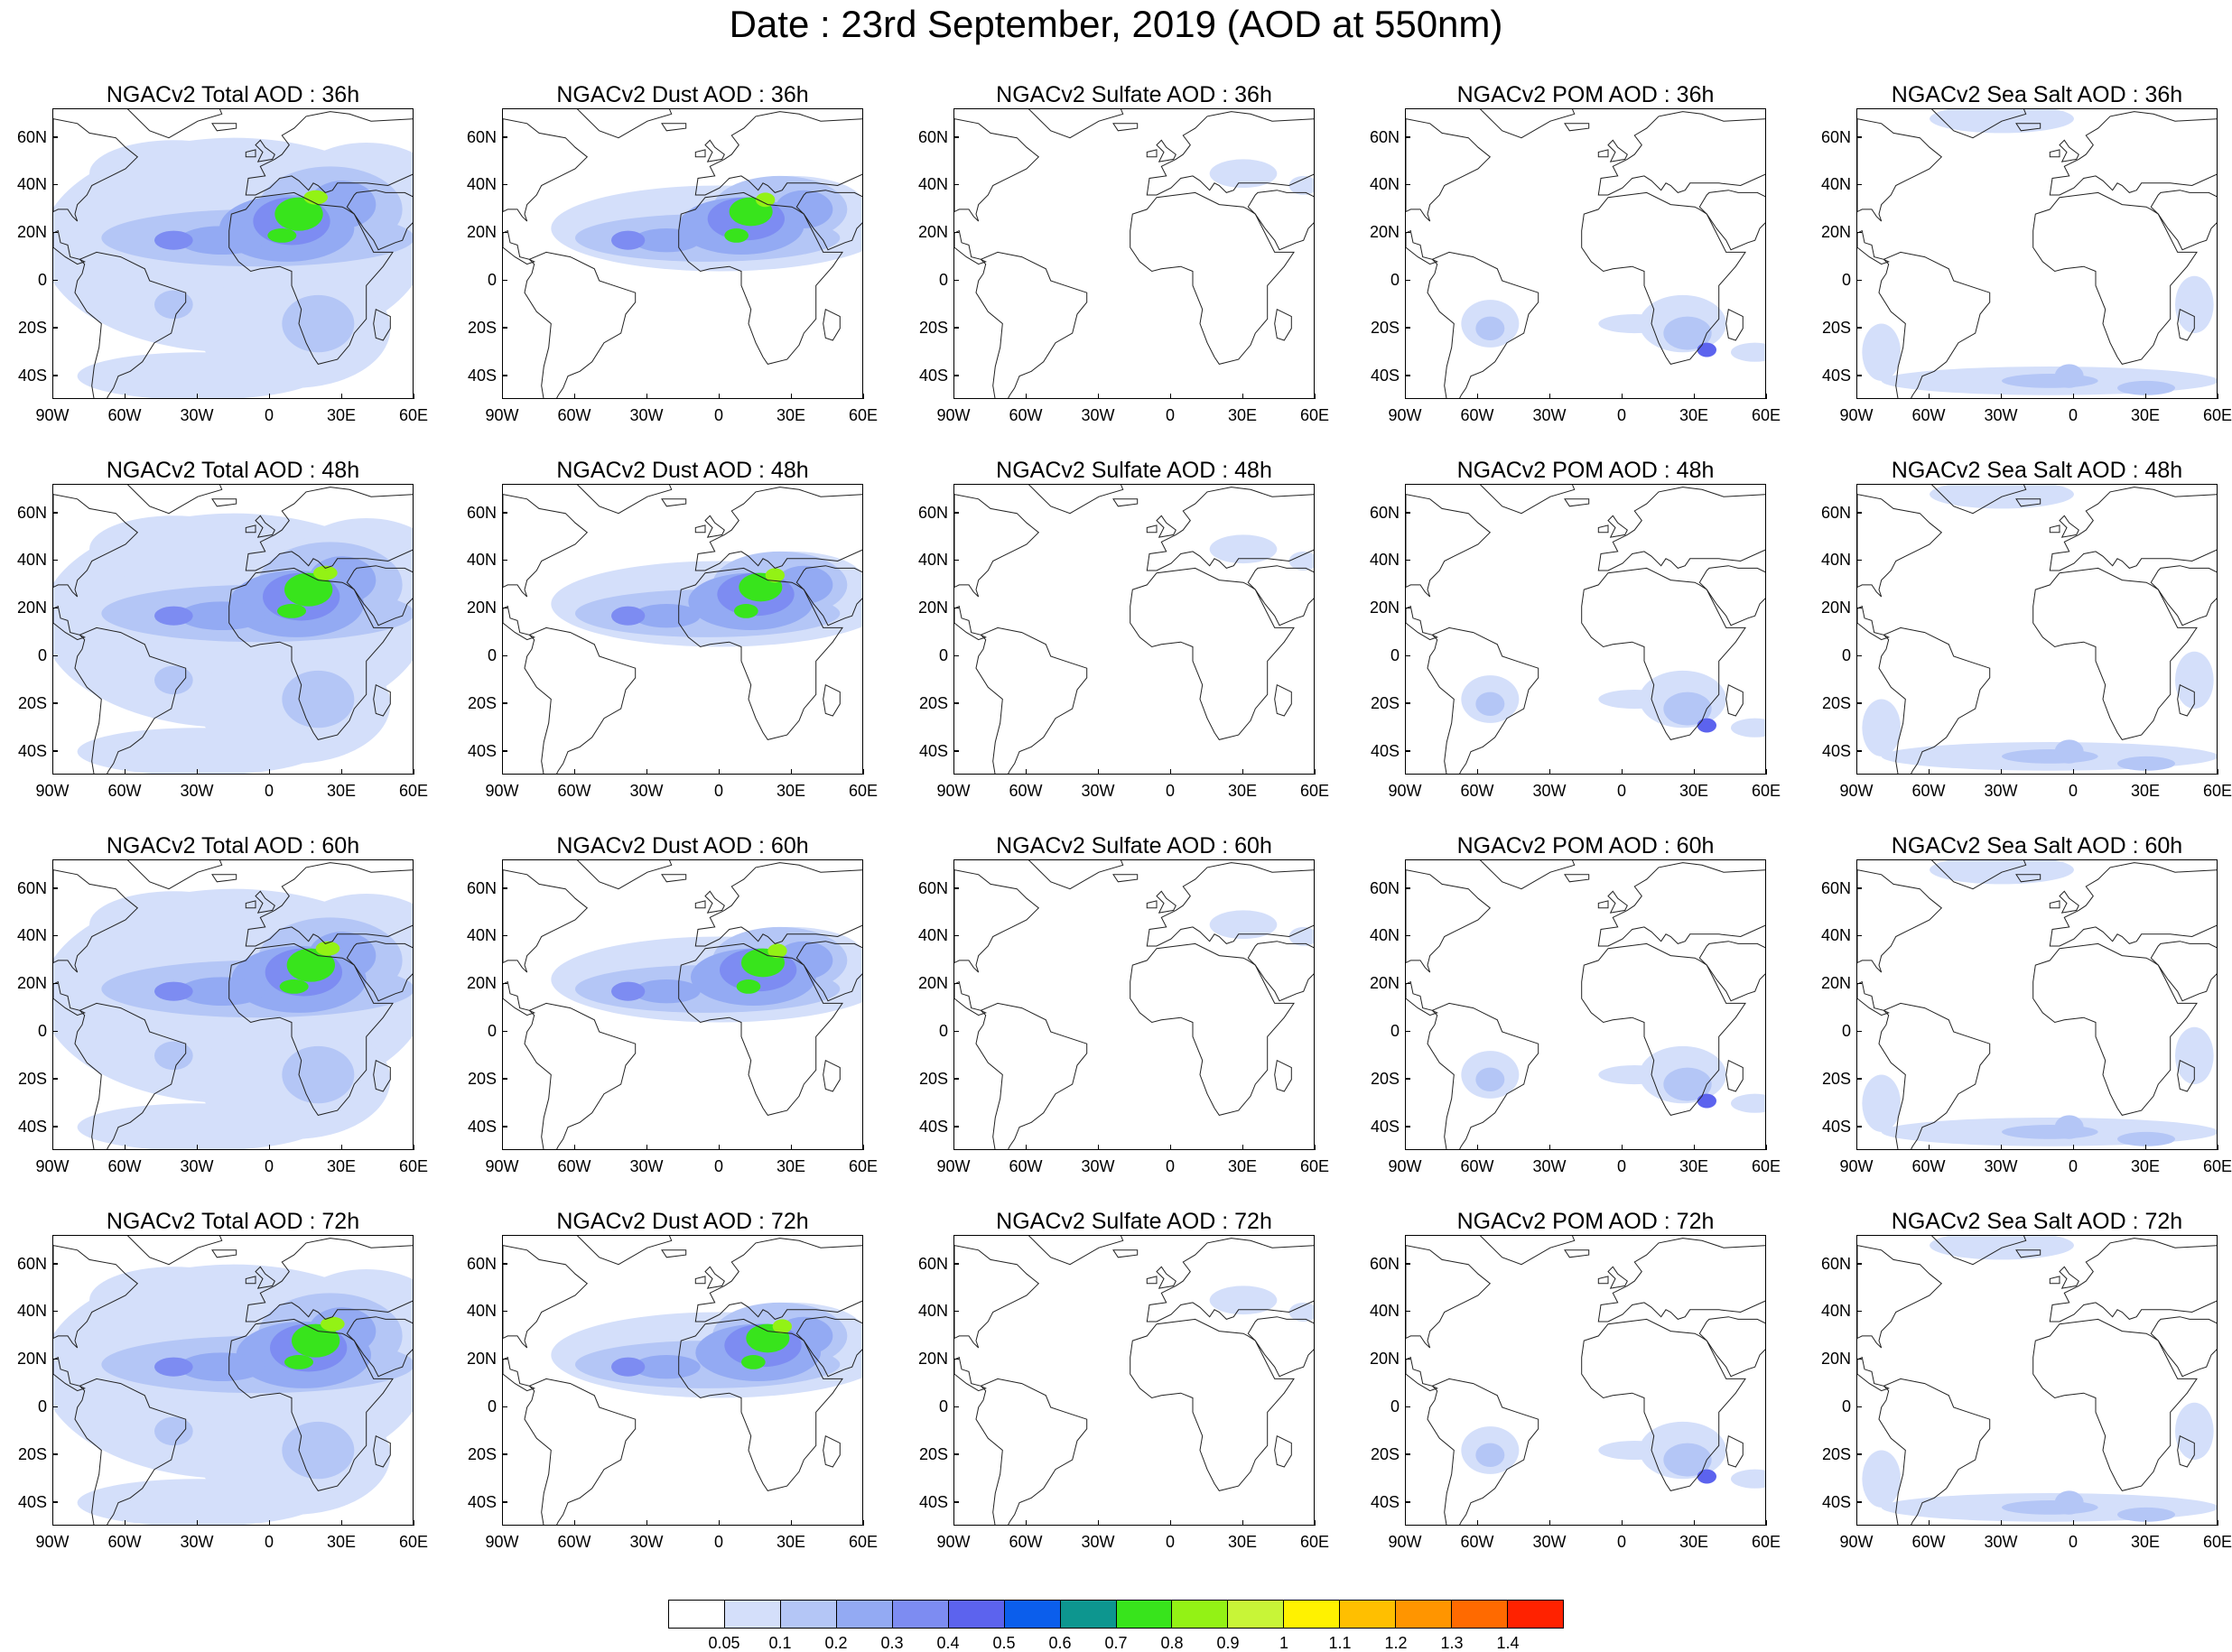  I want to click on coastline-africa, so click(1212, 1029).